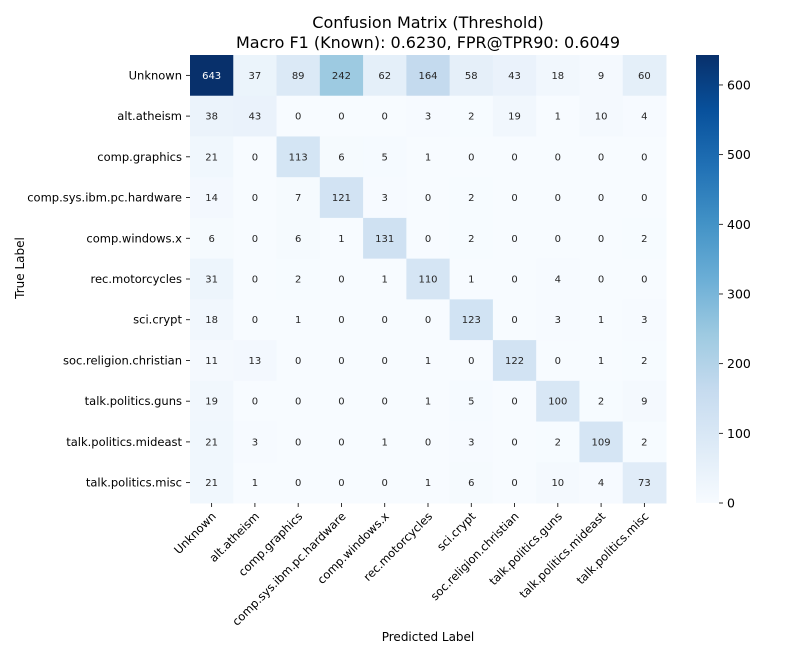 This screenshot has height=660, width=800. What do you see at coordinates (211, 76) in the screenshot?
I see `heatmap-cell-value: 643` at bounding box center [211, 76].